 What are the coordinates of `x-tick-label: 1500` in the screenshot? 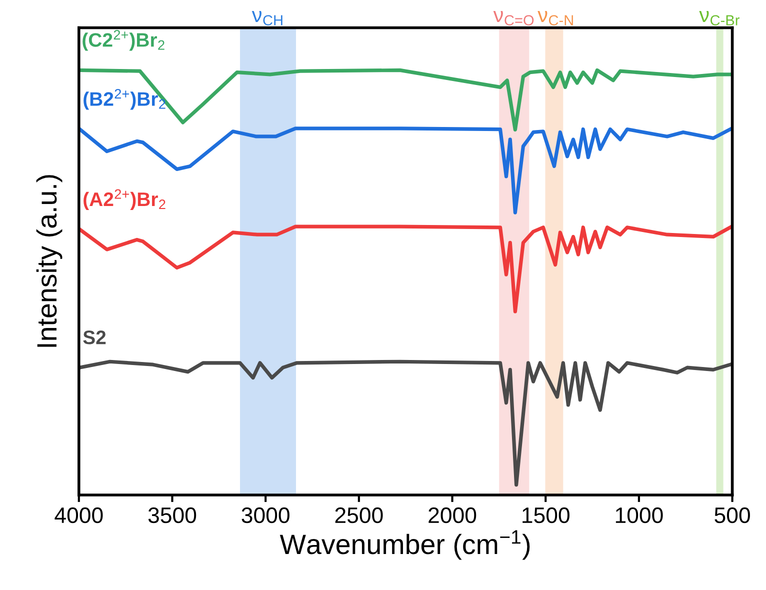 It's located at (546, 515).